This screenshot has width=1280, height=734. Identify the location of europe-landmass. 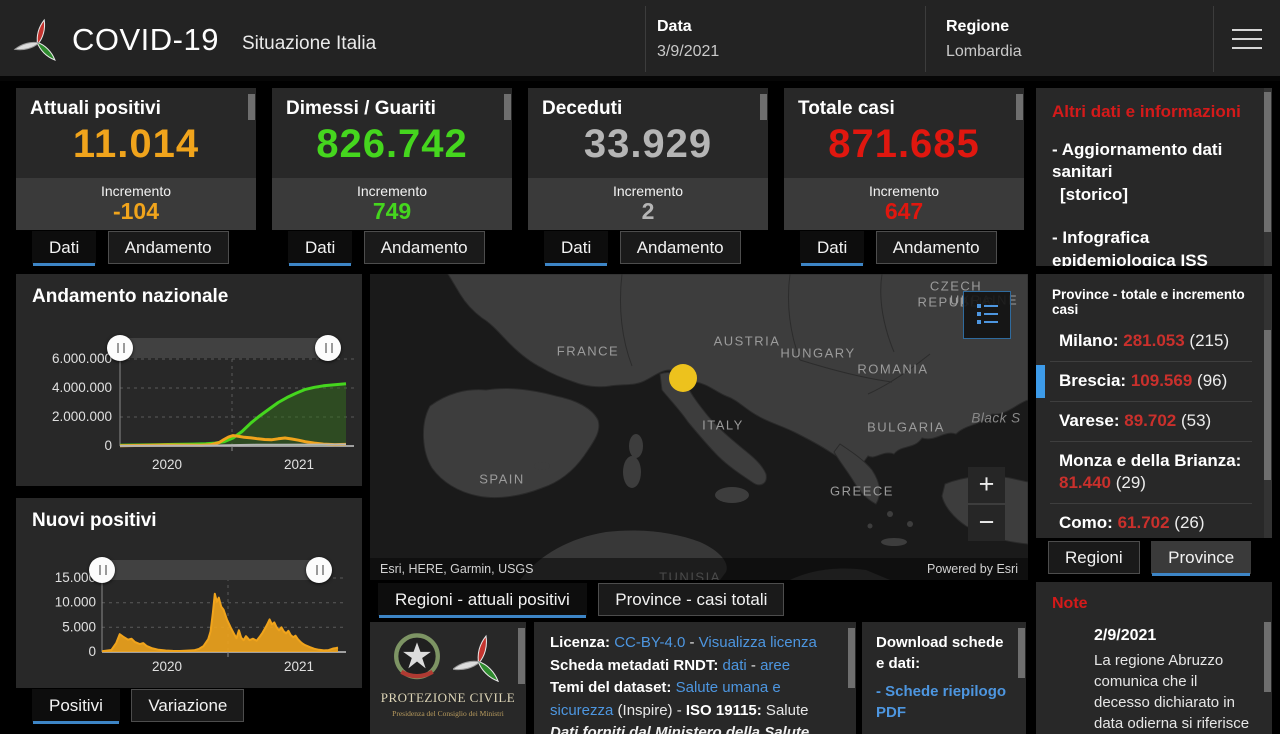
(737, 372).